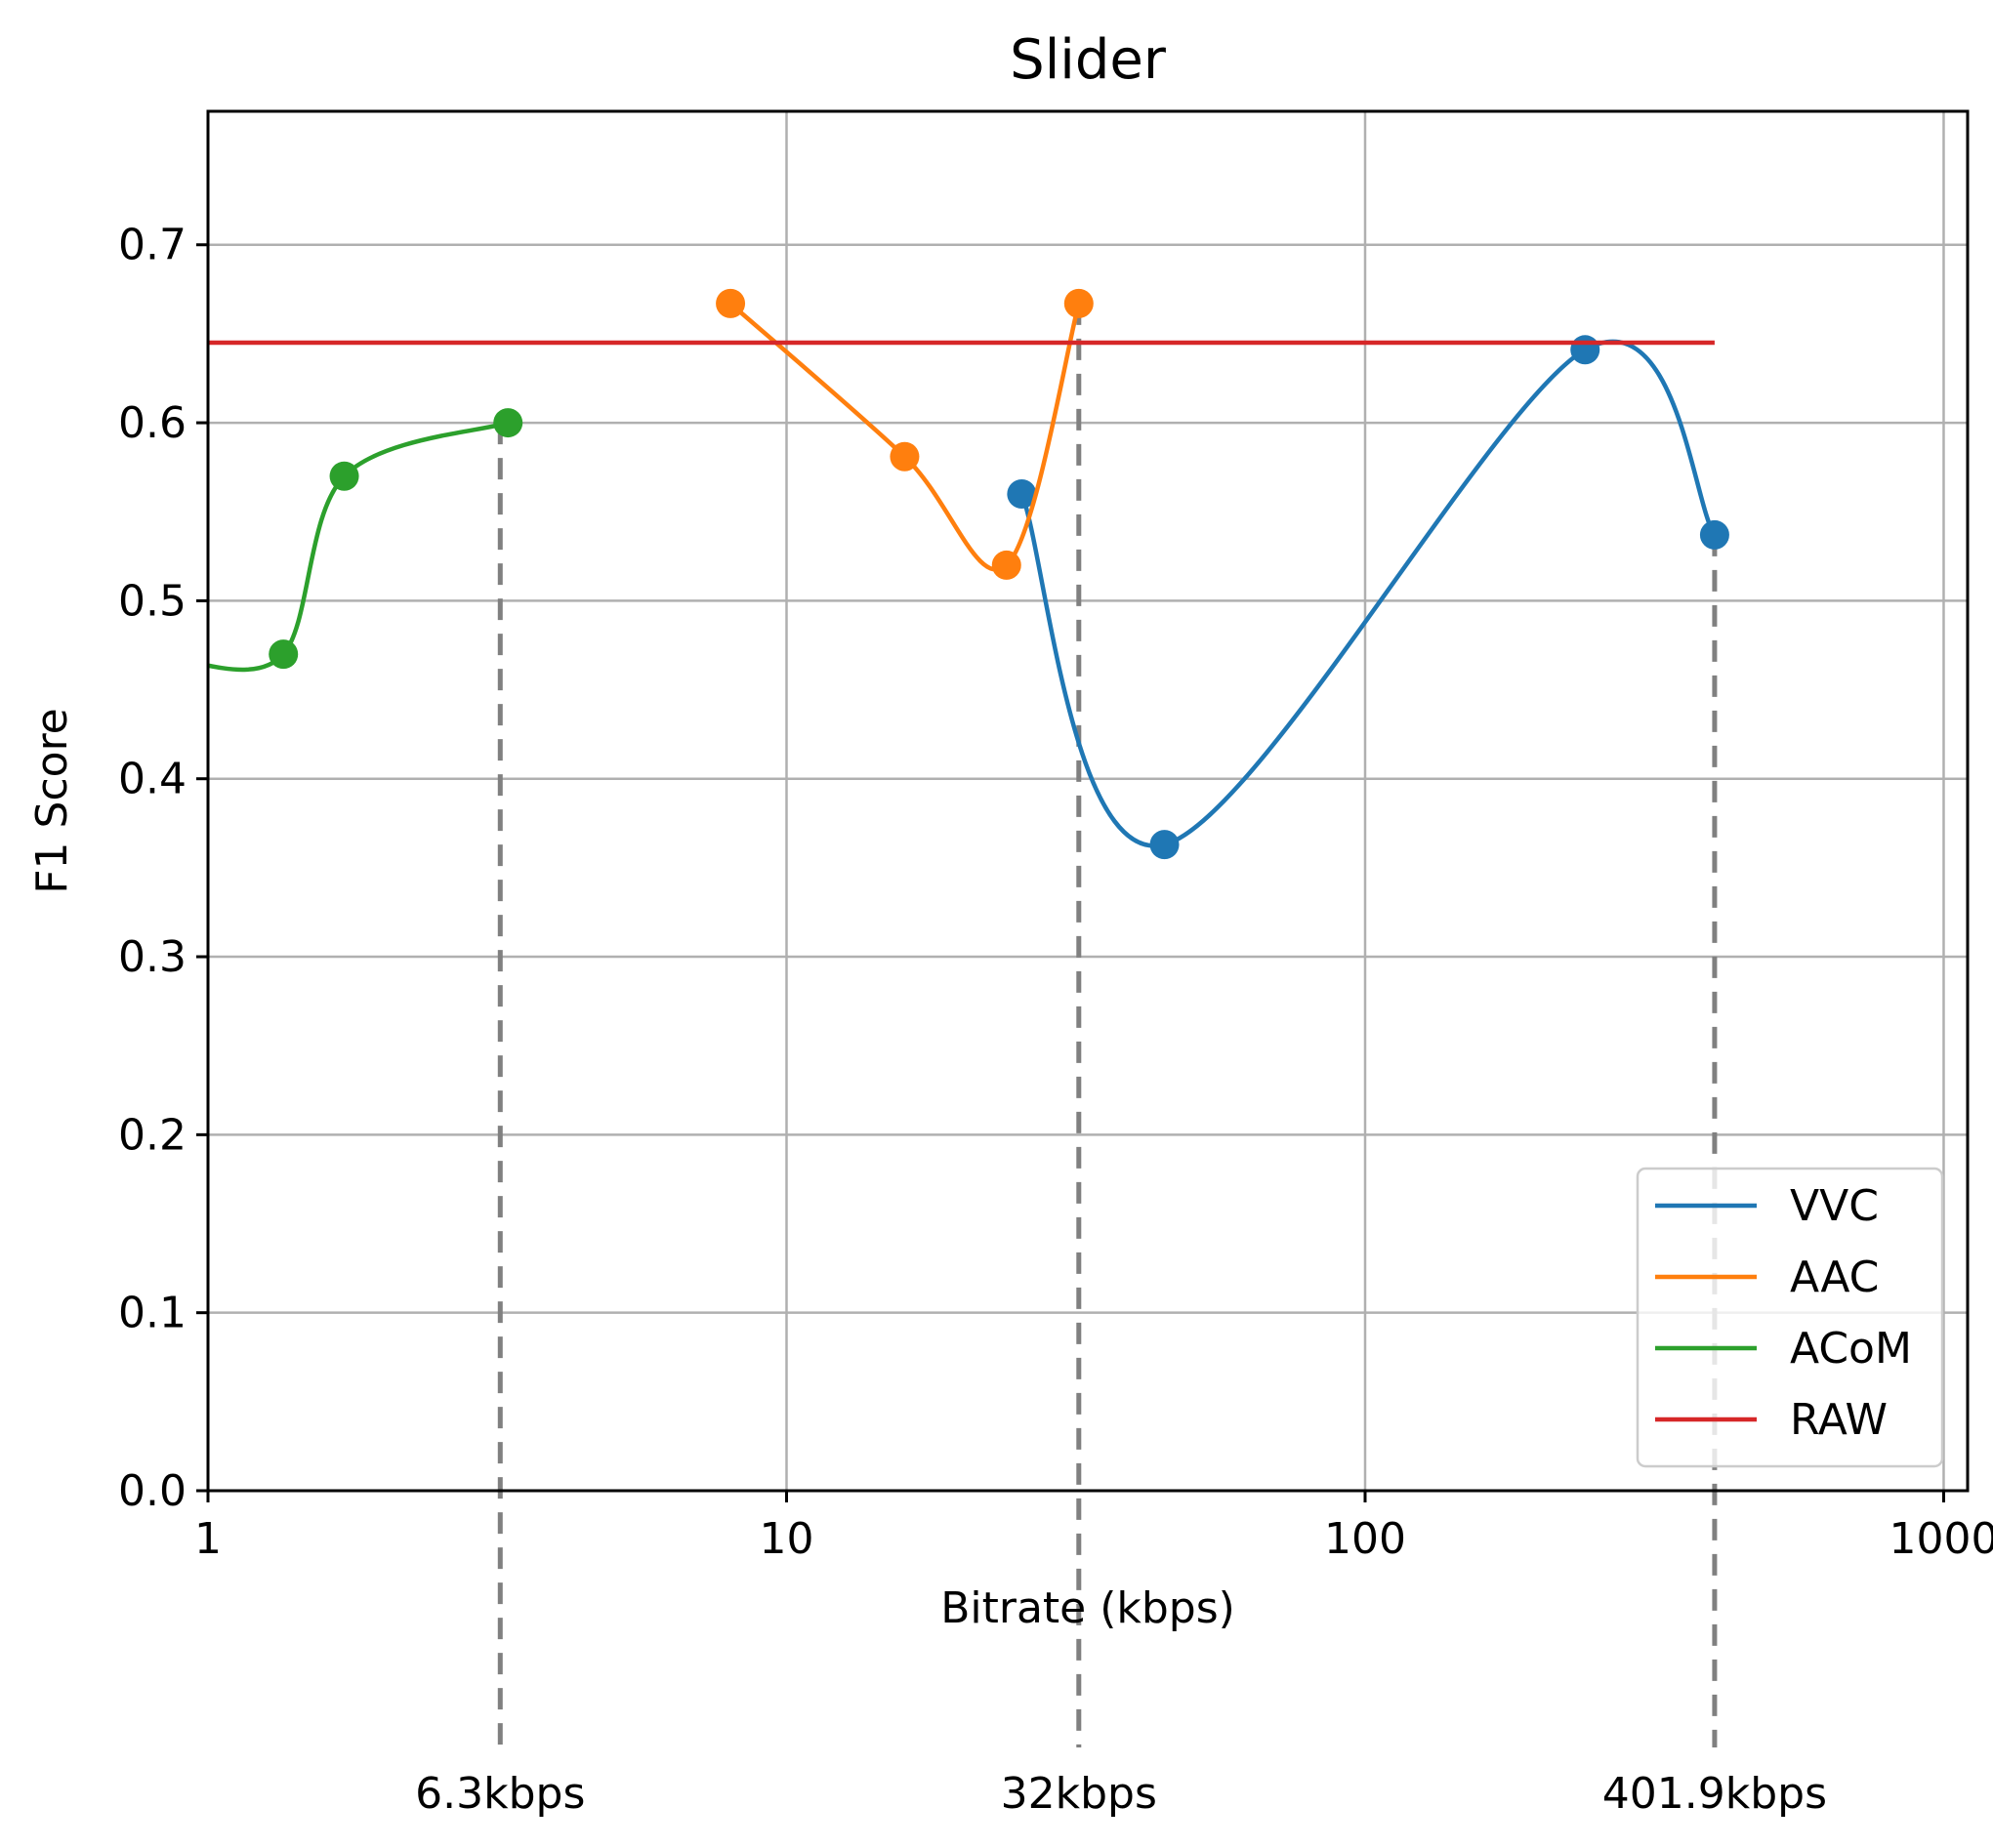  Describe the element at coordinates (786, 1539) in the screenshot. I see `x-tick-label: 10` at that location.